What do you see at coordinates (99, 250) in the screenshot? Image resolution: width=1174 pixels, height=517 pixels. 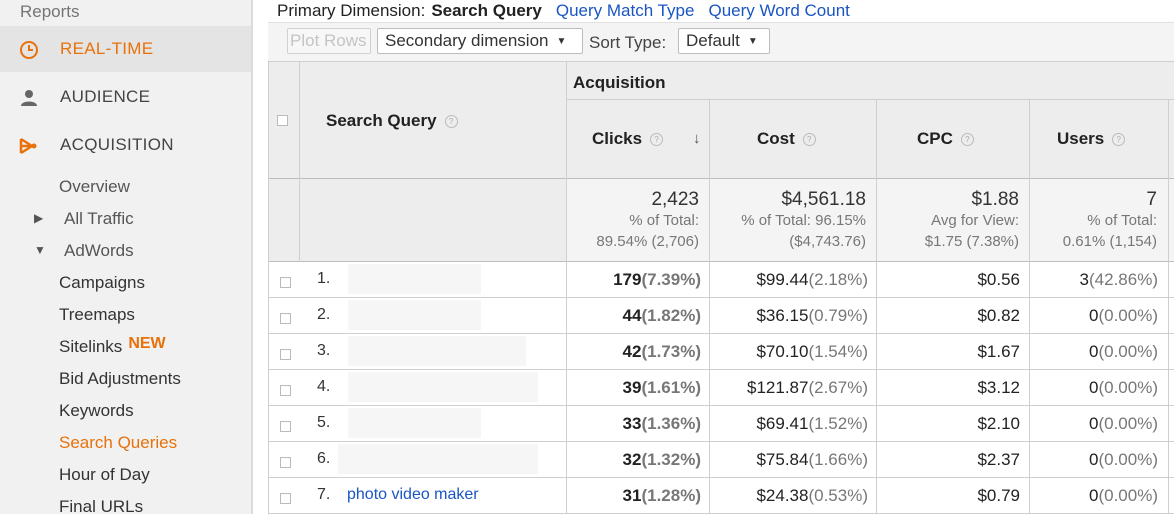 I see `sidebar-item-adwords: AdWords` at bounding box center [99, 250].